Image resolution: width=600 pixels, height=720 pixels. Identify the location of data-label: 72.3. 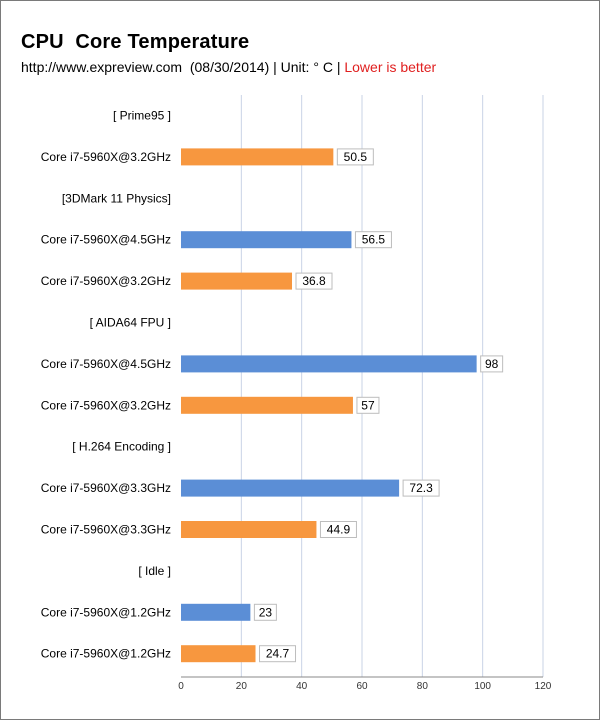
(421, 488).